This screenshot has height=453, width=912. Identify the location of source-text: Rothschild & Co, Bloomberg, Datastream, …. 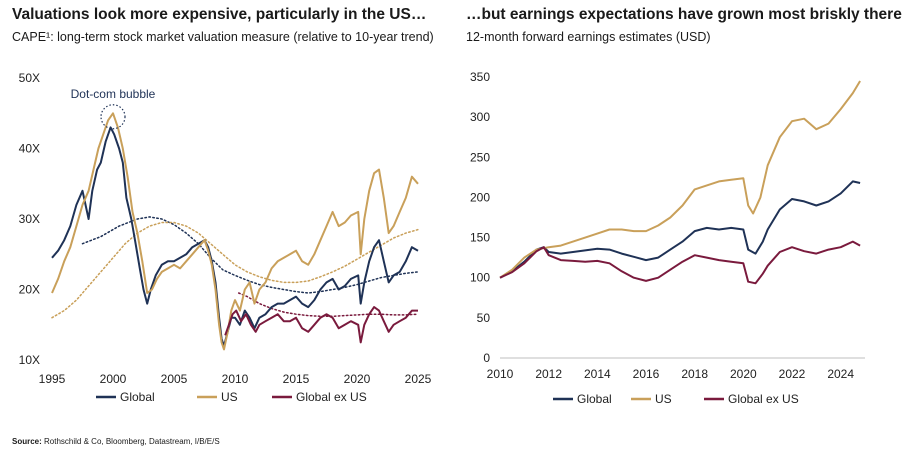
(132, 441).